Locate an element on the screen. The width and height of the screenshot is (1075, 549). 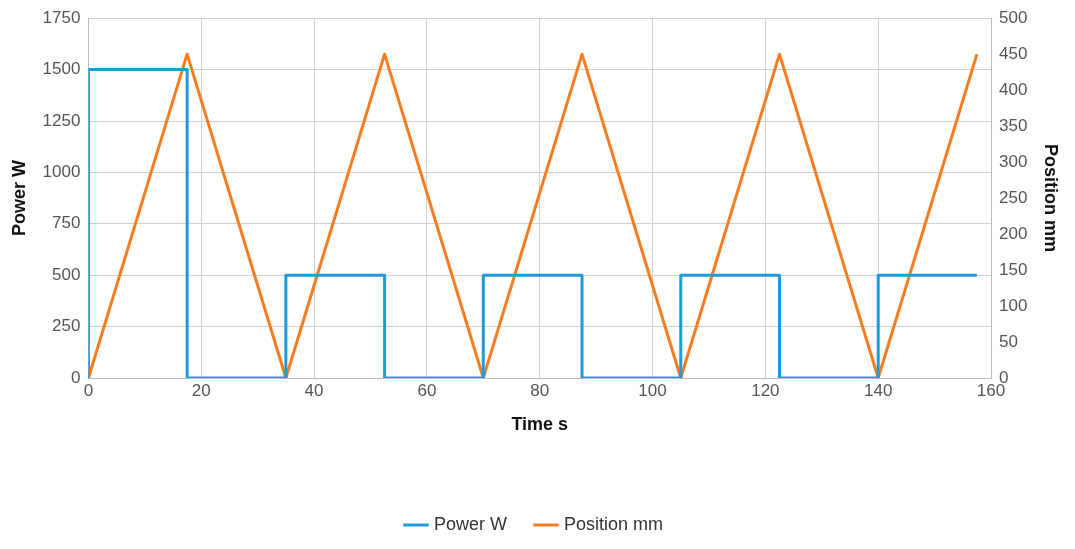
y-tick-label: 1000 is located at coordinates (61, 172).